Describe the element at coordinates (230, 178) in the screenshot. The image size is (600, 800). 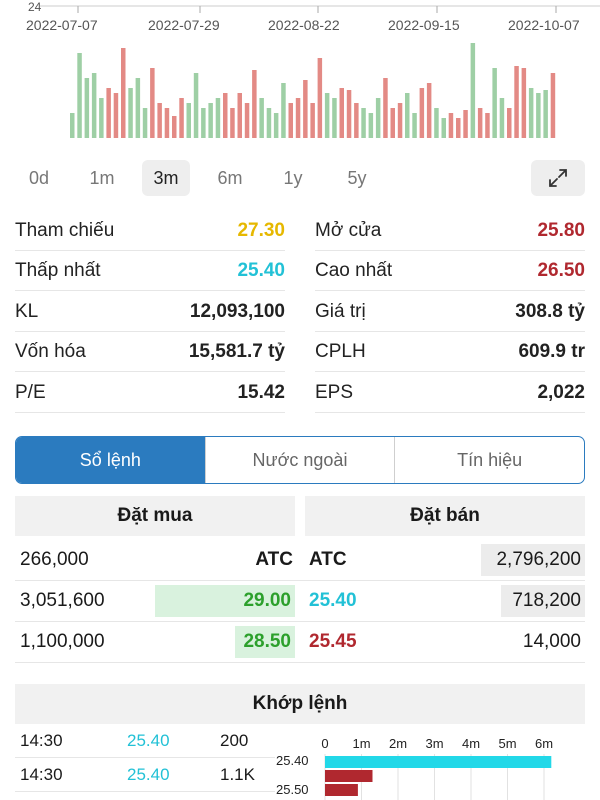
I see `range-6m-button: 6m` at that location.